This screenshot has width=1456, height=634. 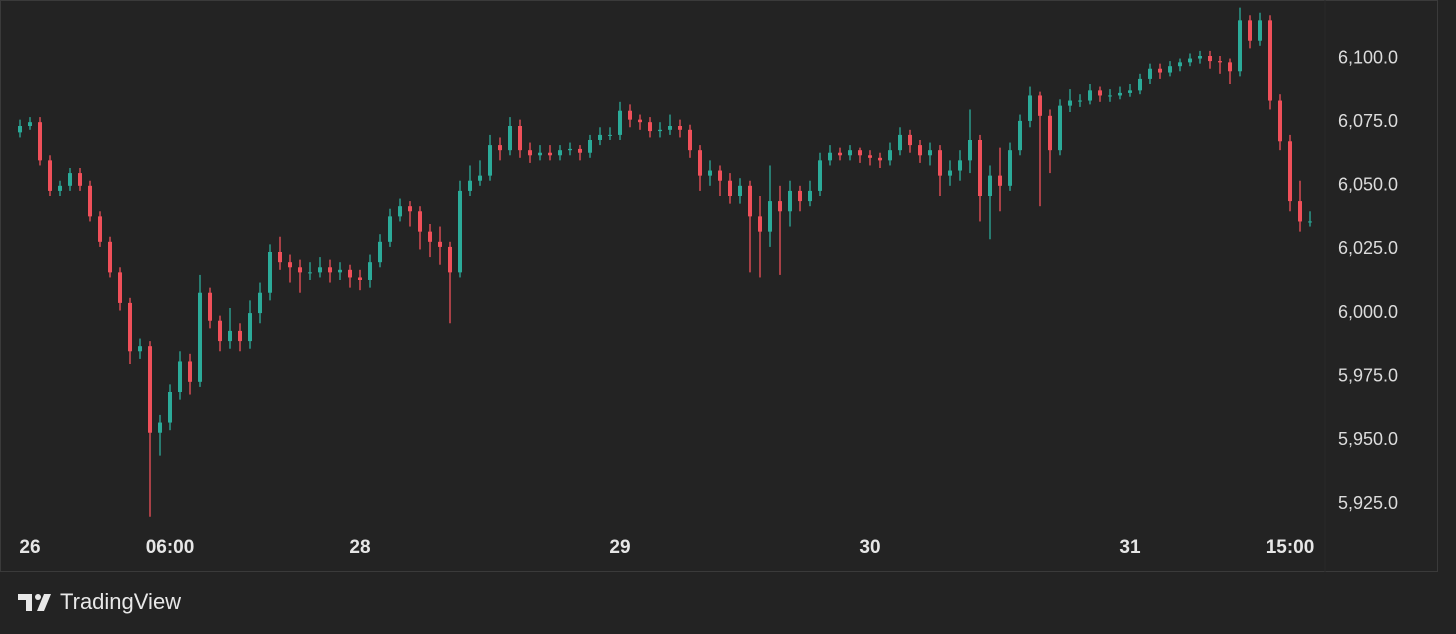 What do you see at coordinates (120, 601) in the screenshot?
I see `watermark: TradingView` at bounding box center [120, 601].